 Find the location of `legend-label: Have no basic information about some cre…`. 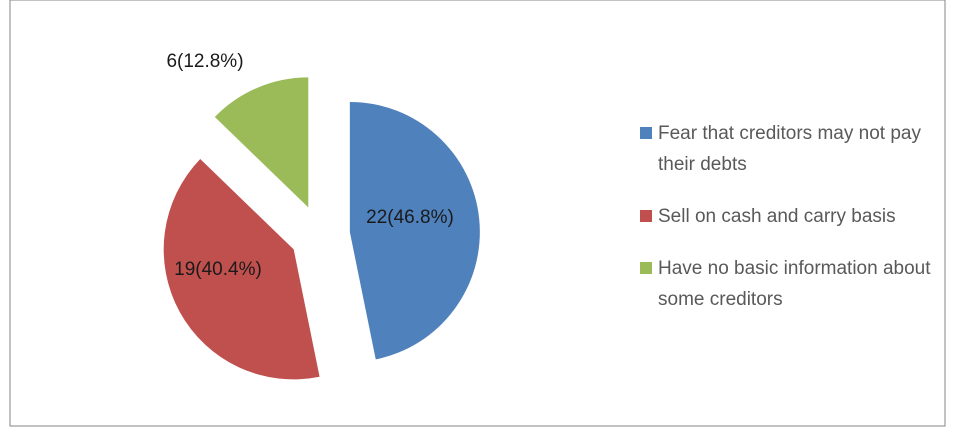

legend-label: Have no basic information about some cre… is located at coordinates (794, 284).